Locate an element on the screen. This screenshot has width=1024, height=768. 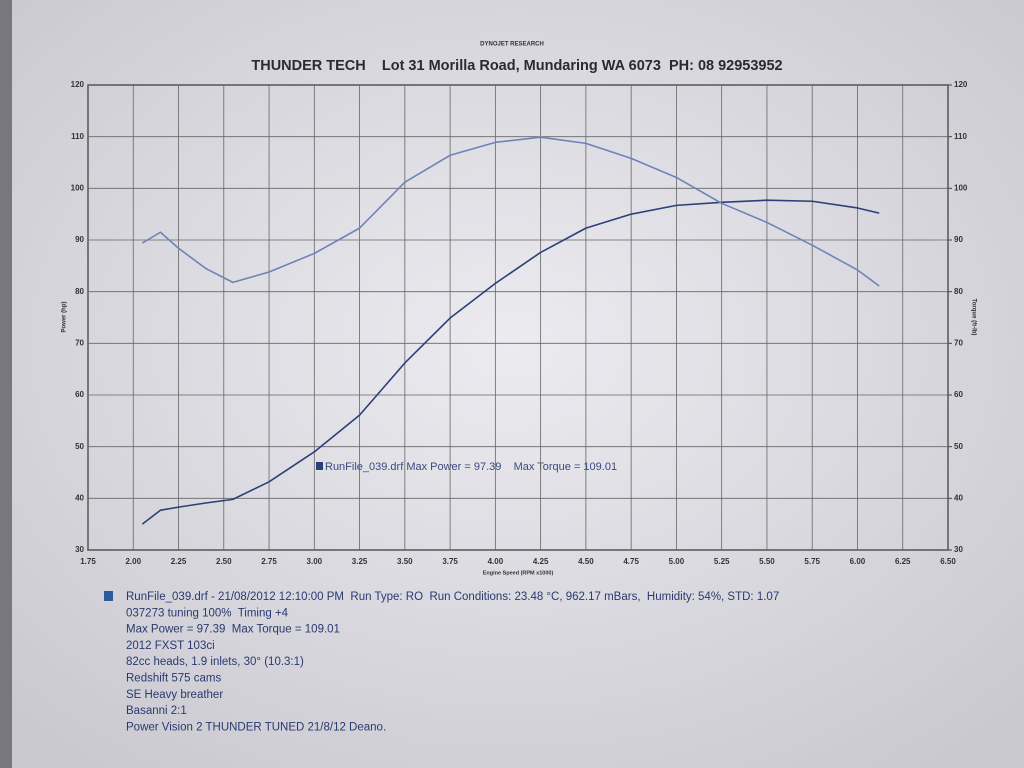
y2-tick-label: 90 is located at coordinates (958, 239).